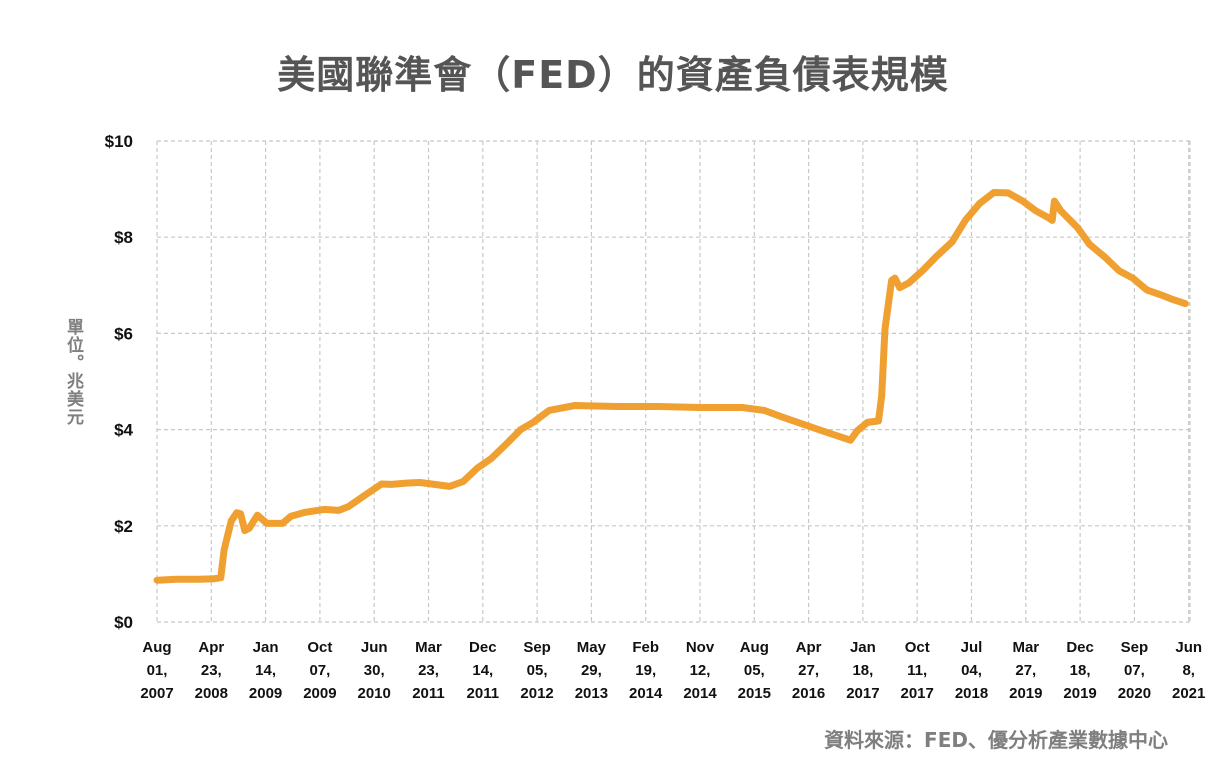  Describe the element at coordinates (483, 670) in the screenshot. I see `x-tick-label: Dec 14, 2011` at that location.